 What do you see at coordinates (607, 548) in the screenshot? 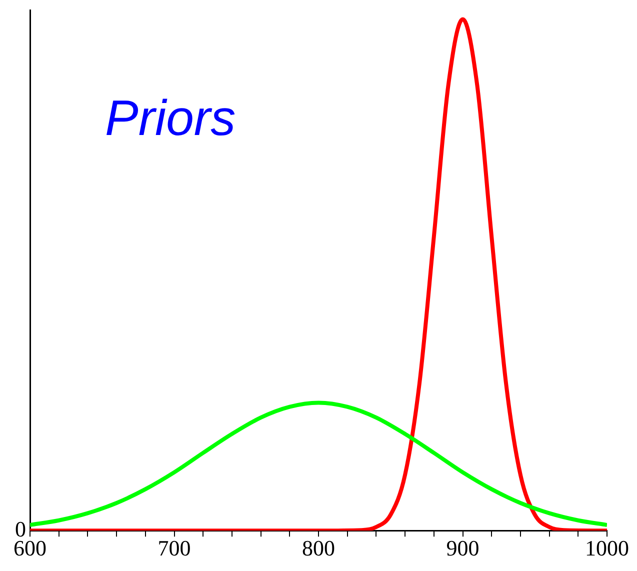
I see `x-tick-label: 1000` at bounding box center [607, 548].